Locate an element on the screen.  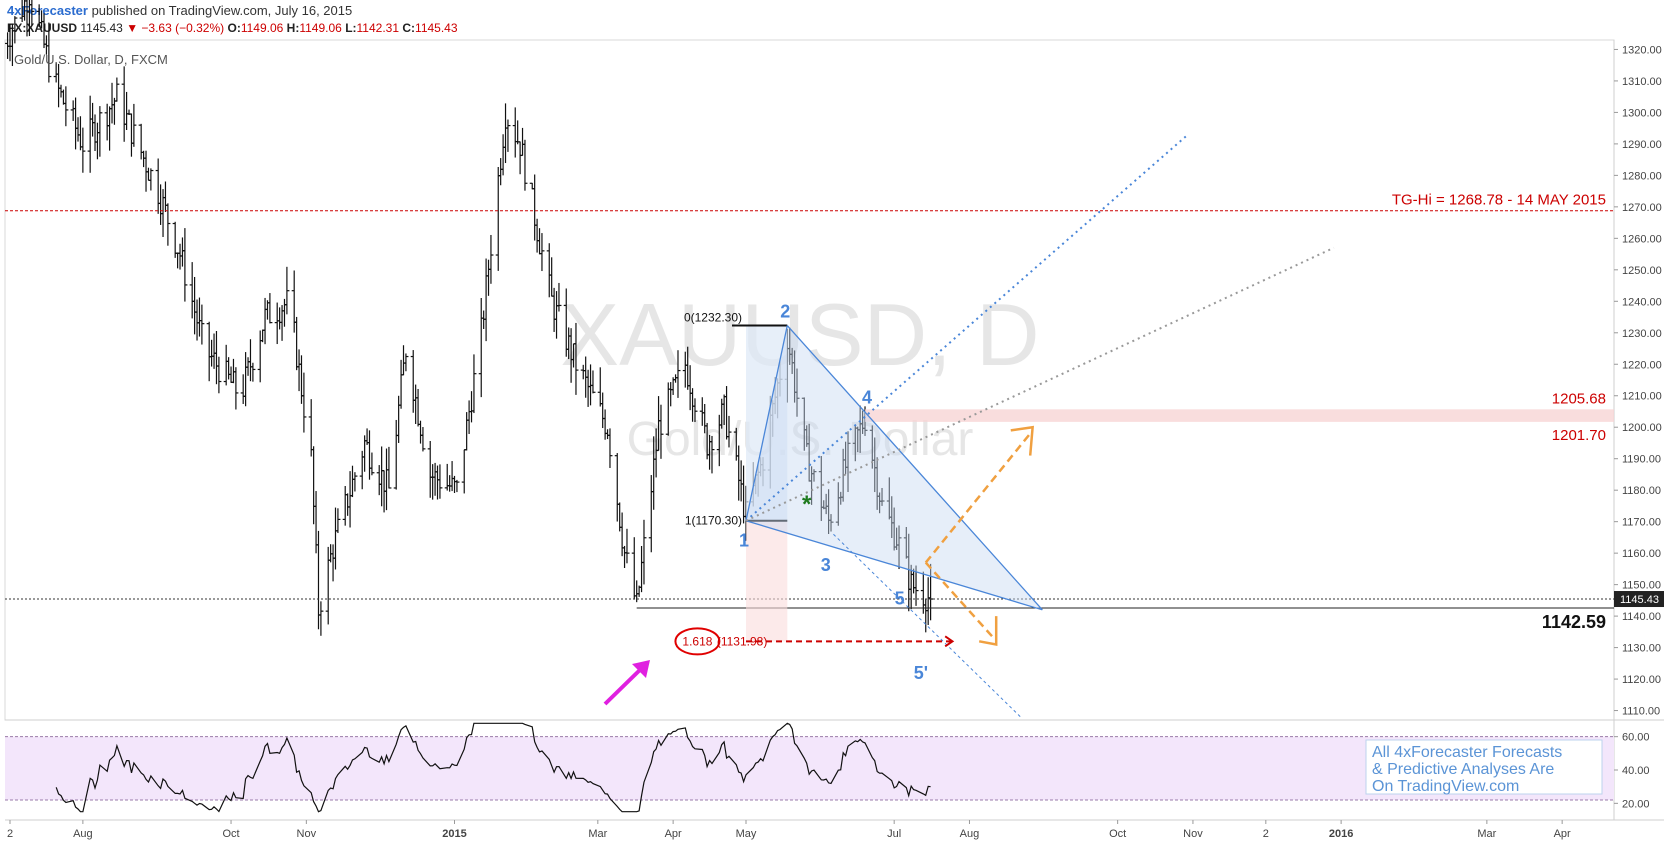
time-tick-label: 2015 is located at coordinates (454, 834).